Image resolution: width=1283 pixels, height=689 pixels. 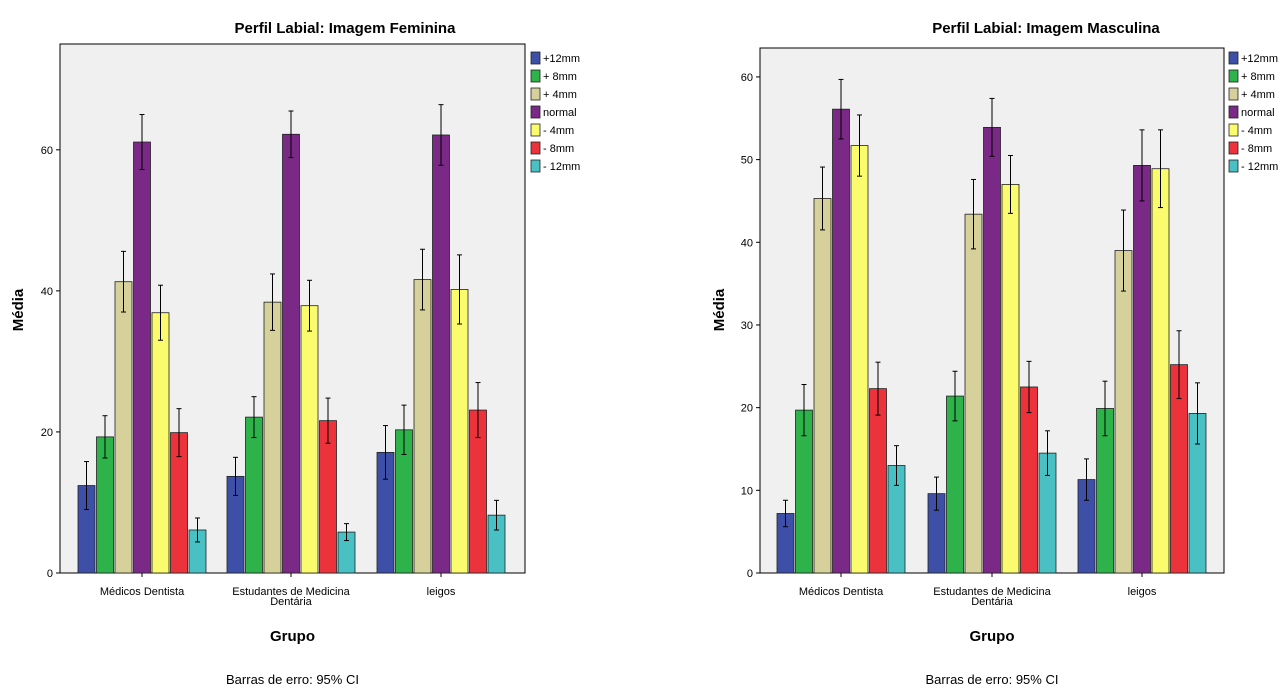 I want to click on chart-title: Perfil Labial: Imagem Masculina, so click(x=1046, y=28).